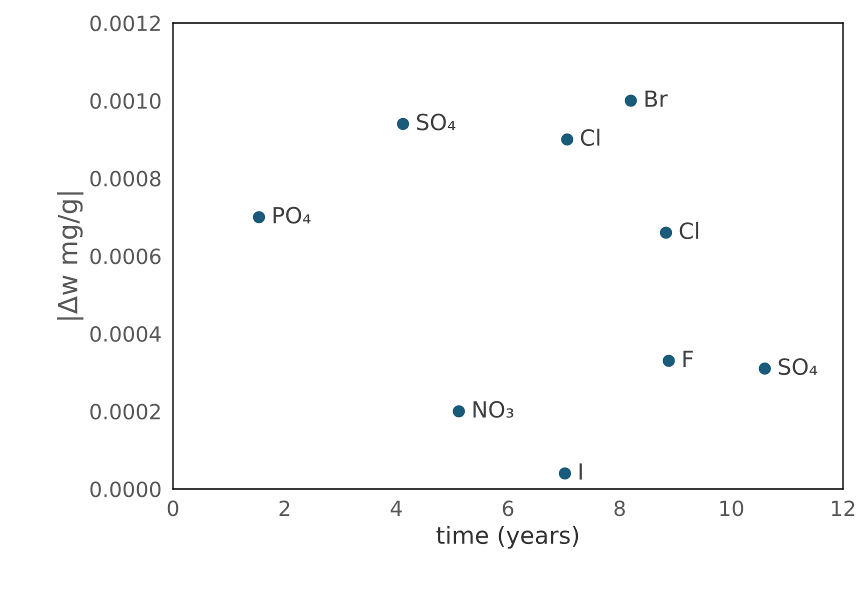  Describe the element at coordinates (173, 508) in the screenshot. I see `x-tick-label: 0` at that location.